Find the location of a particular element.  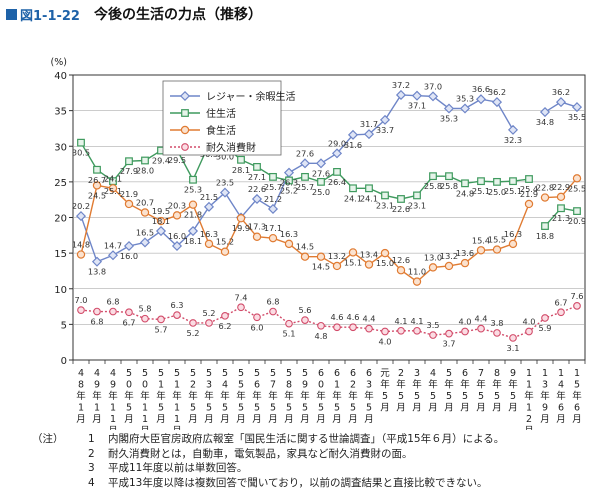

data-label: 14.5 is located at coordinates (305, 247).